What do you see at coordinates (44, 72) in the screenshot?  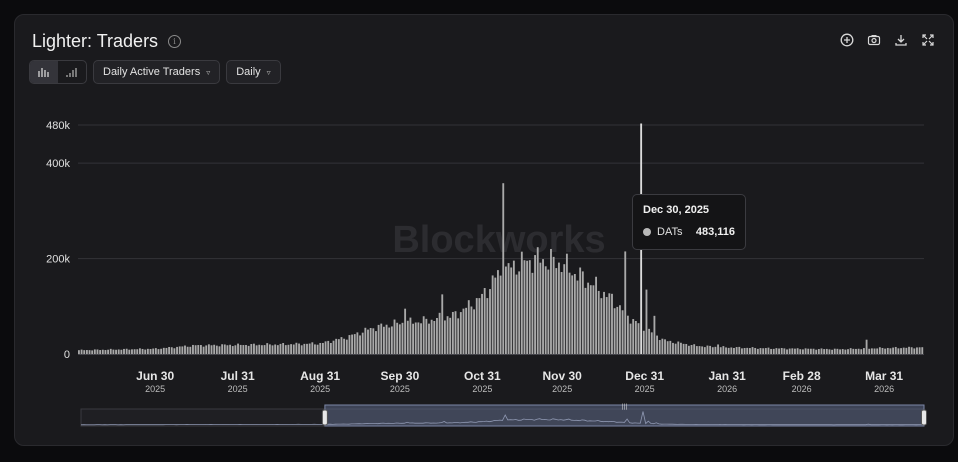 I see `bar-chart-button` at bounding box center [44, 72].